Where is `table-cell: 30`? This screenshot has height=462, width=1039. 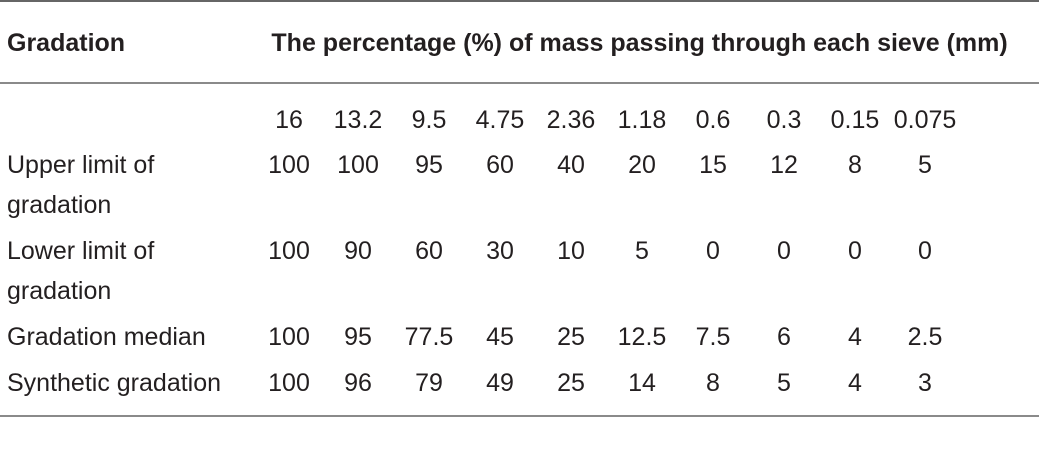
table-cell: 30 is located at coordinates (500, 251).